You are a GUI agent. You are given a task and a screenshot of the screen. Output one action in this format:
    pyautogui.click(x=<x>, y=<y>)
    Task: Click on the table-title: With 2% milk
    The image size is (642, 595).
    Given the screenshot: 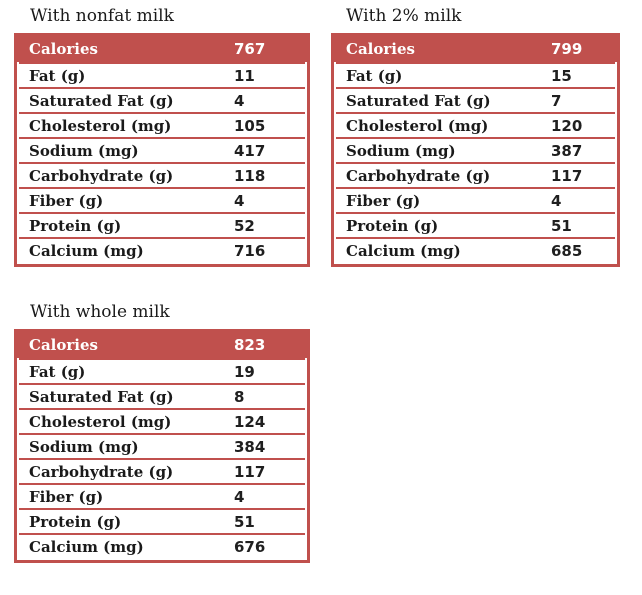 What is the action you would take?
    pyautogui.click(x=404, y=16)
    